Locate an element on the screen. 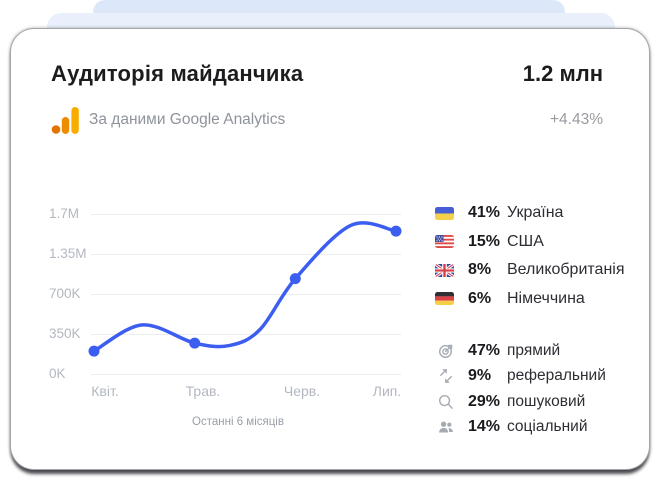 The height and width of the screenshot is (490, 660). referral-icon is located at coordinates (446, 376).